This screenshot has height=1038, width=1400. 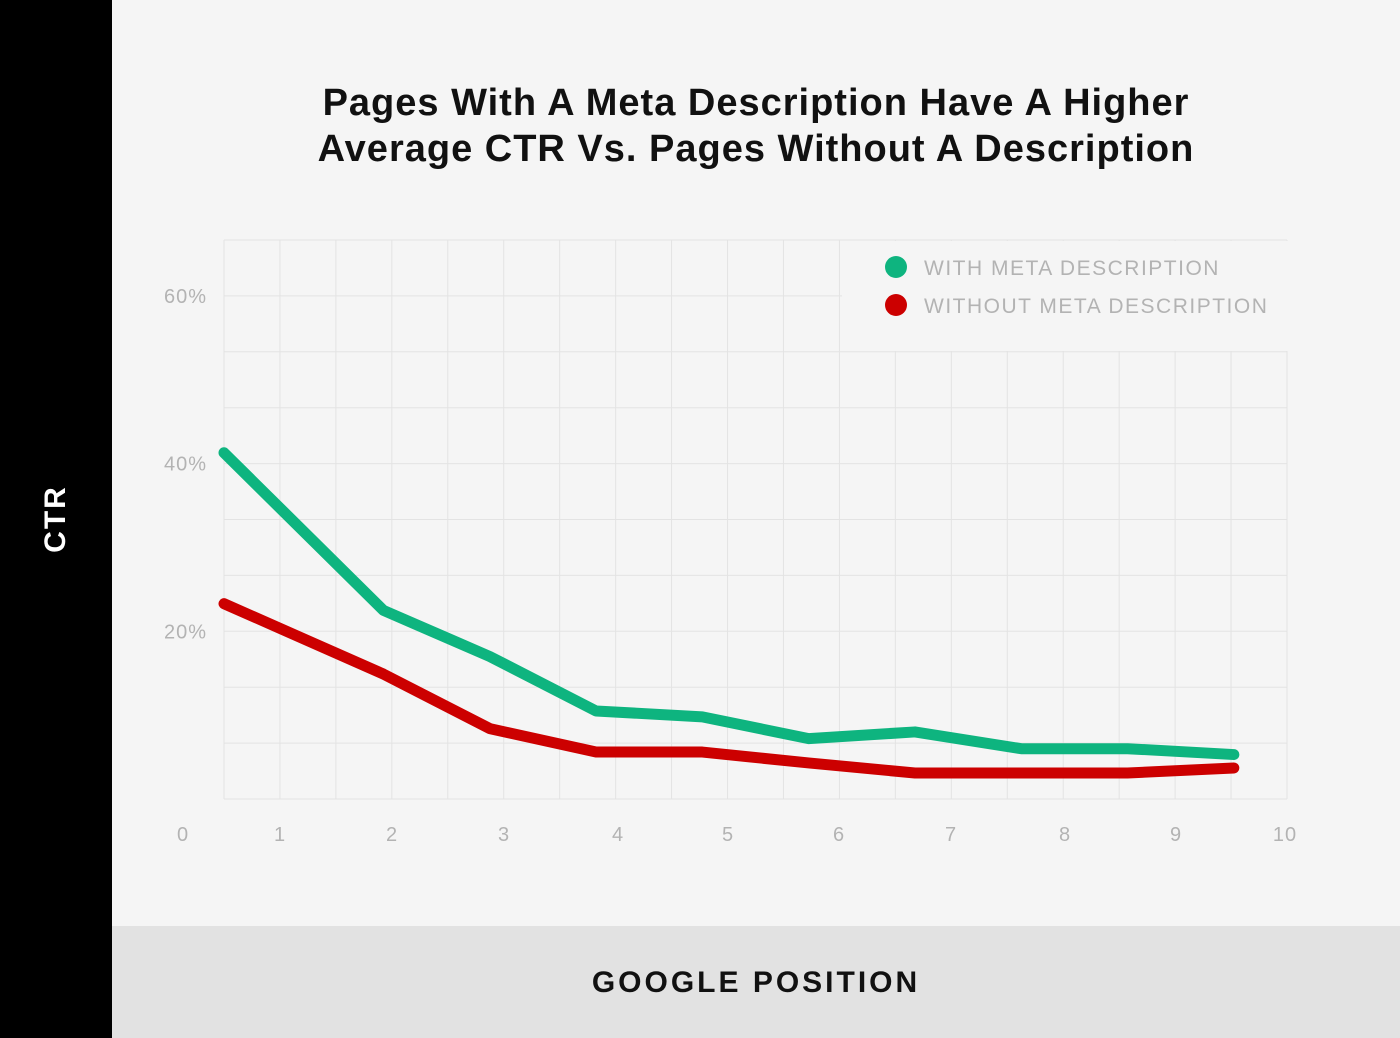 I want to click on x-axis-label-bar: GOOGLE POSITION, so click(x=756, y=982).